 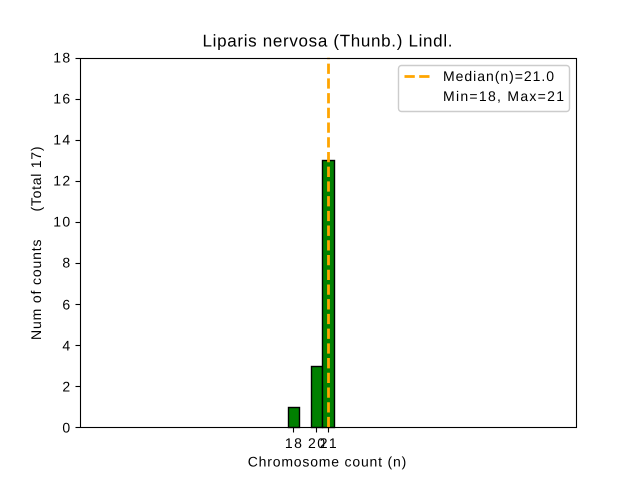 What do you see at coordinates (66, 346) in the screenshot?
I see `svg-text: 4` at bounding box center [66, 346].